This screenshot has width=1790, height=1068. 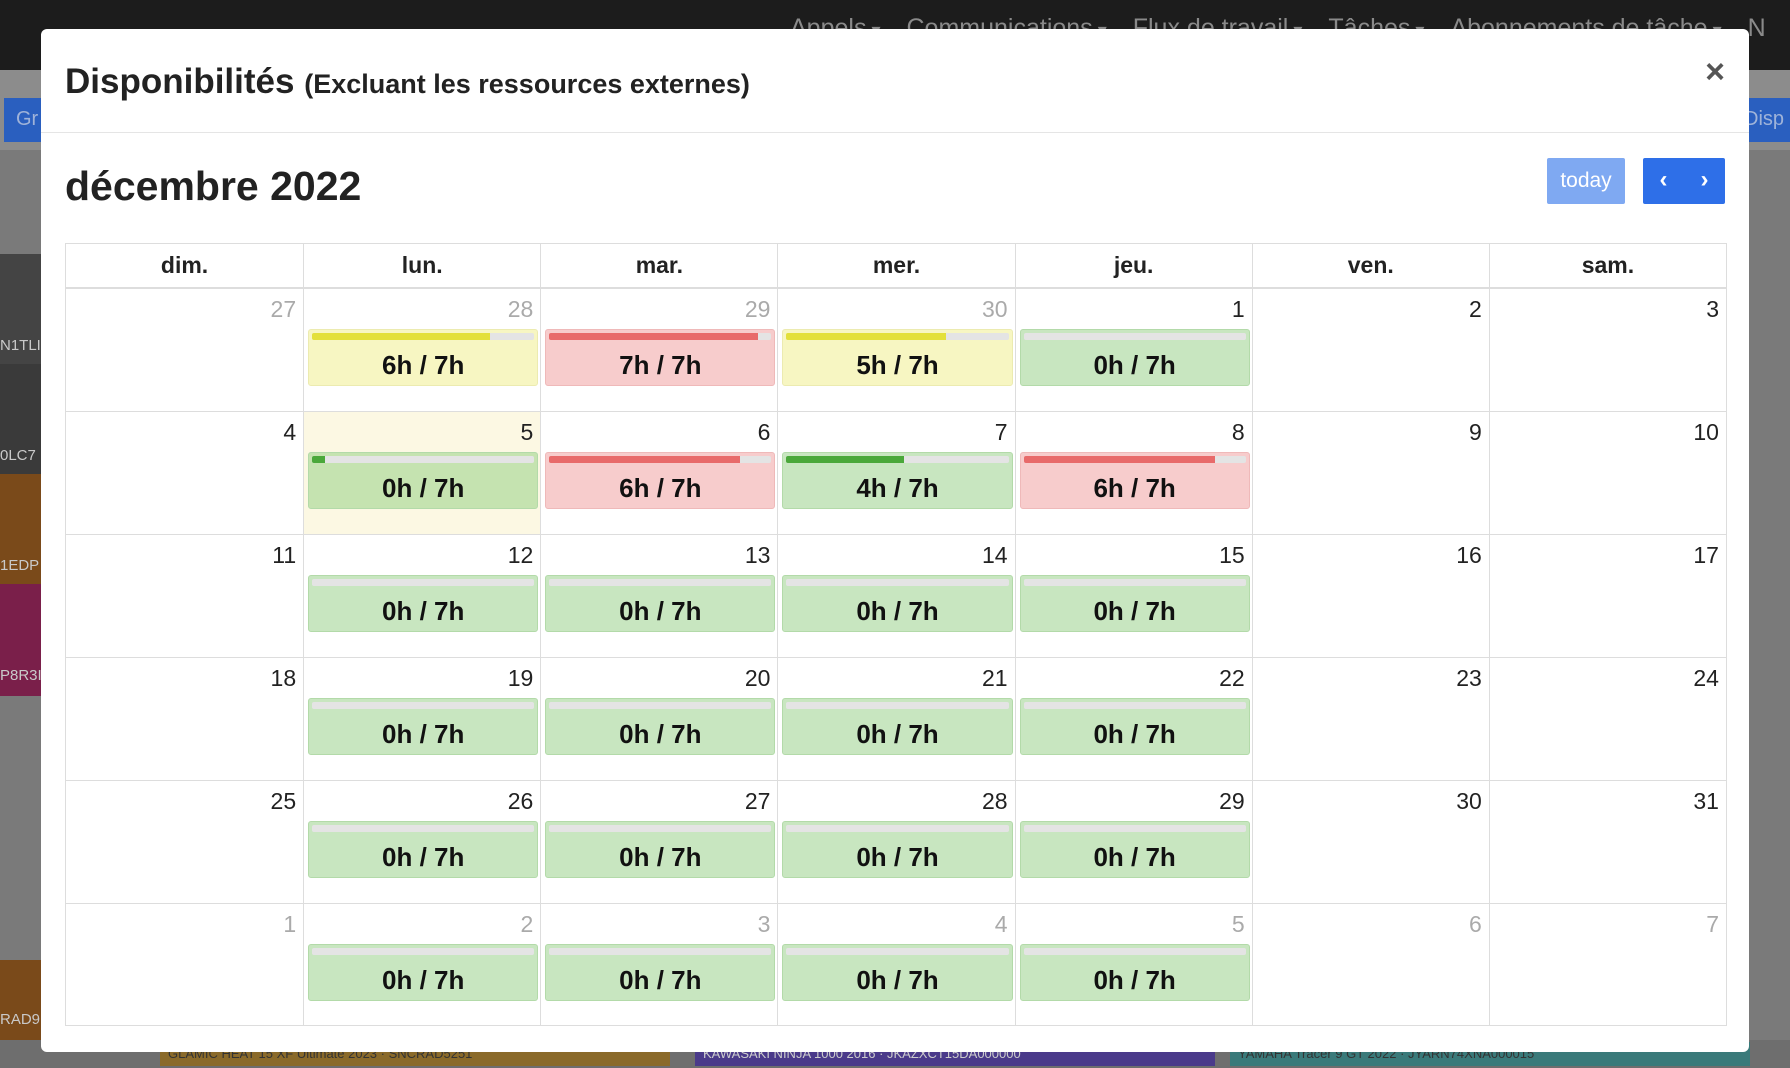 I want to click on close-icon: ×, so click(x=1715, y=72).